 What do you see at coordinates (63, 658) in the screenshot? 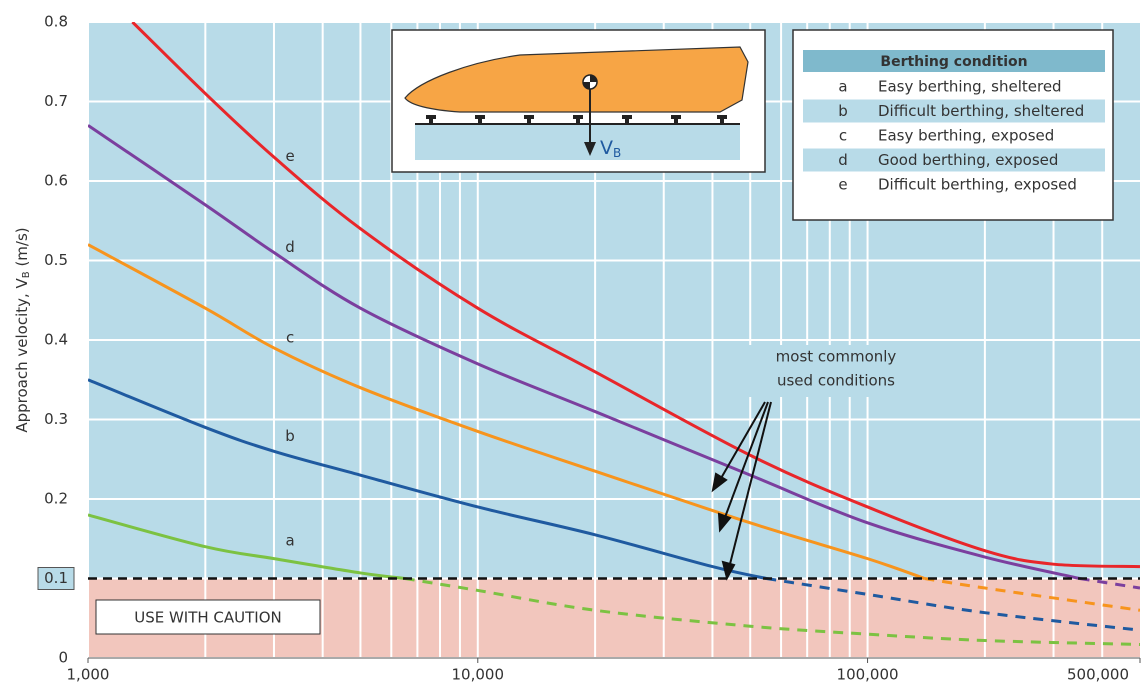
I see `y-tick-label: 0` at bounding box center [63, 658].